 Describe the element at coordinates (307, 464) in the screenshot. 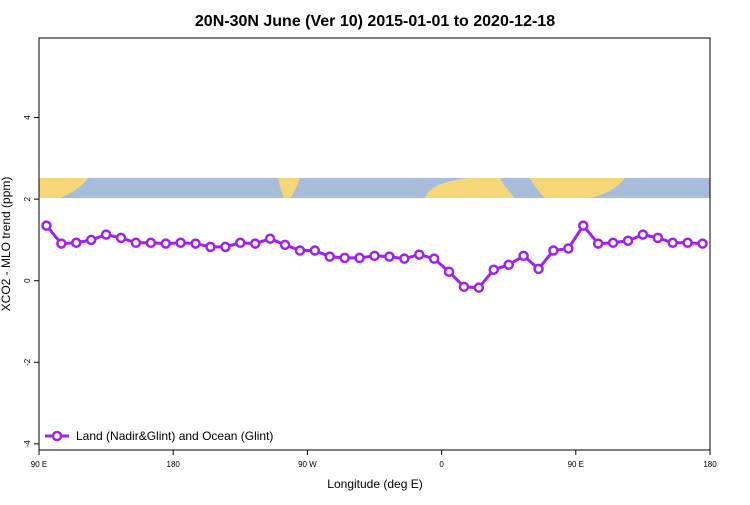

I see `x-tick-label: 90 W` at that location.